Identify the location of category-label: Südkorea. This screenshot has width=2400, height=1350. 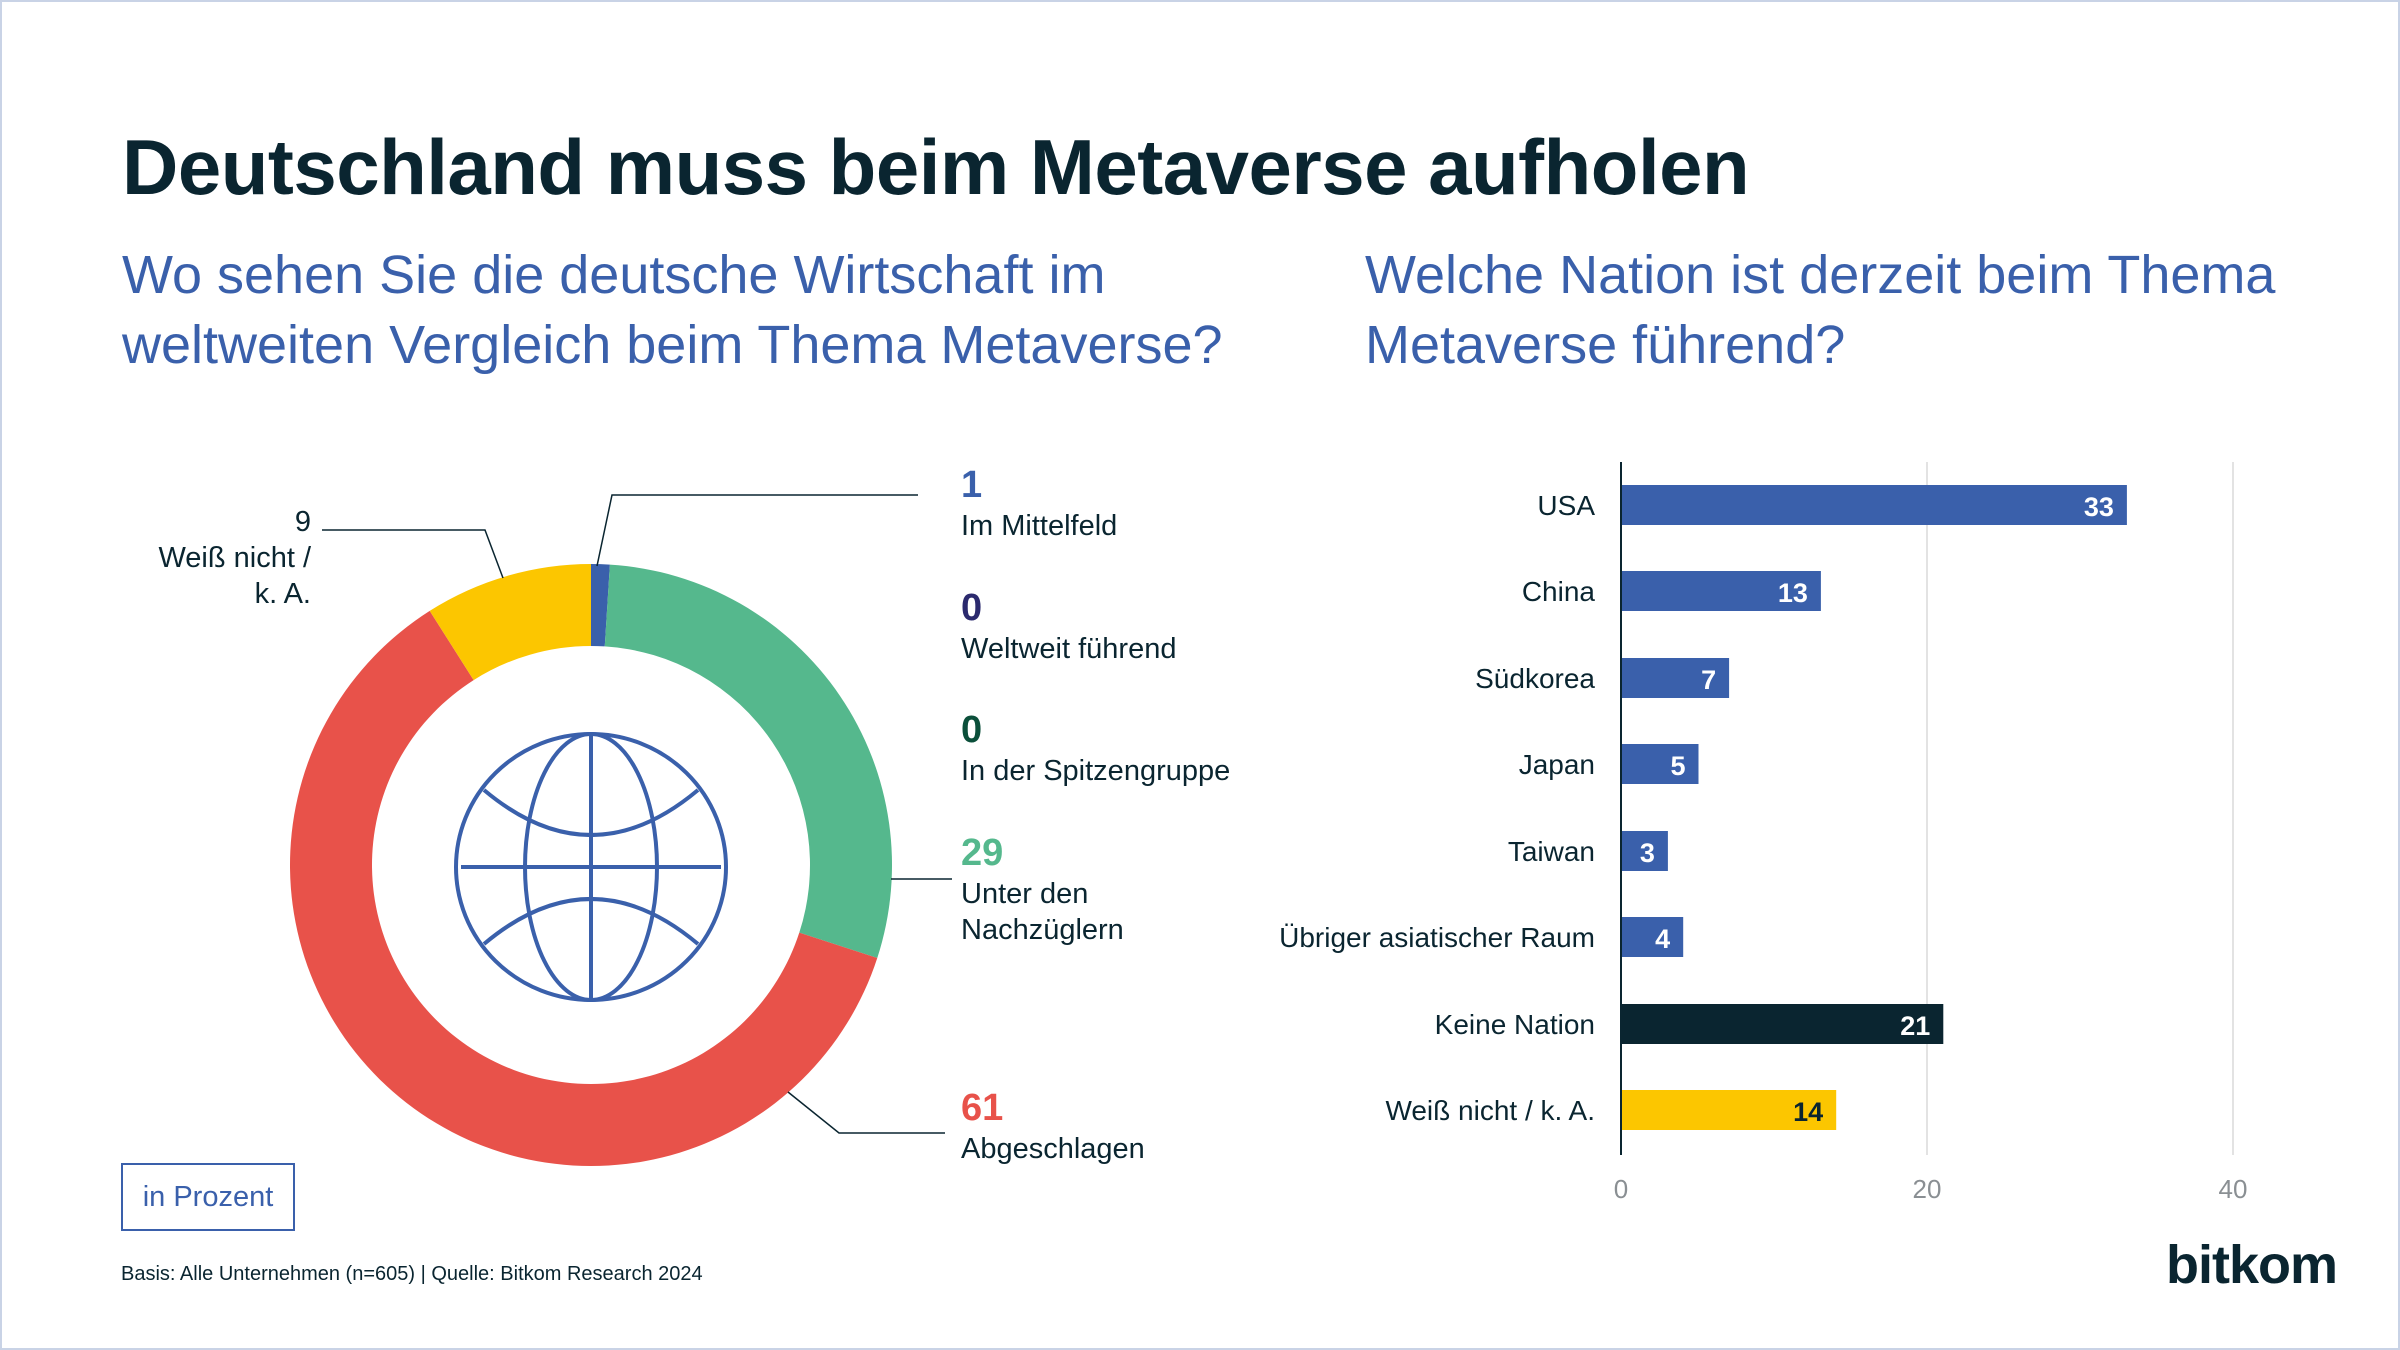
(1535, 678).